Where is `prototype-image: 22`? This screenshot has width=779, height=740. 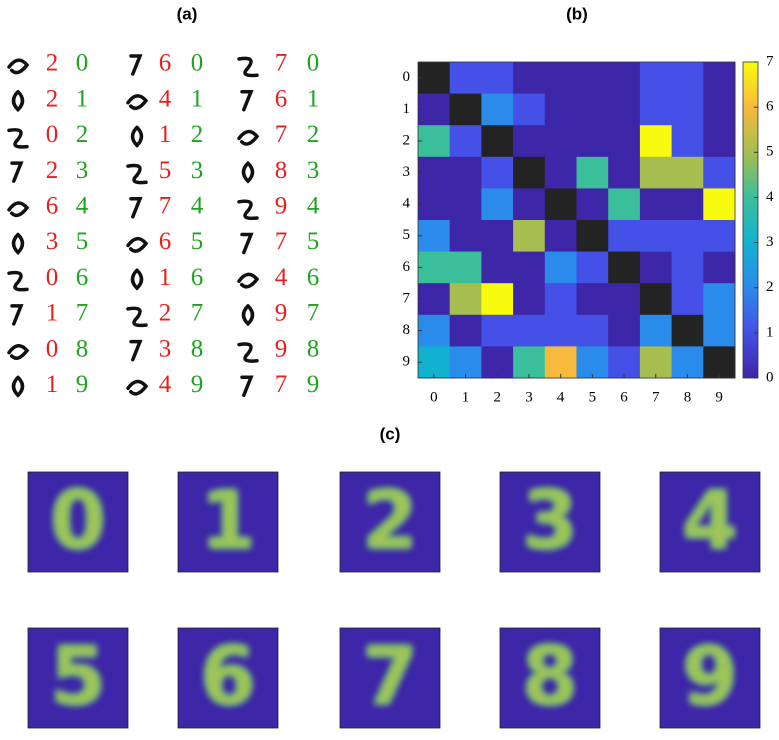
prototype-image: 22 is located at coordinates (390, 522).